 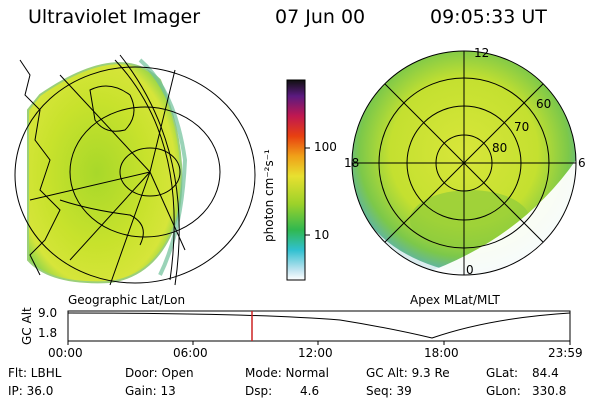 I want to click on status-gcalt: GC Alt: 9.3 Re, so click(x=408, y=373).